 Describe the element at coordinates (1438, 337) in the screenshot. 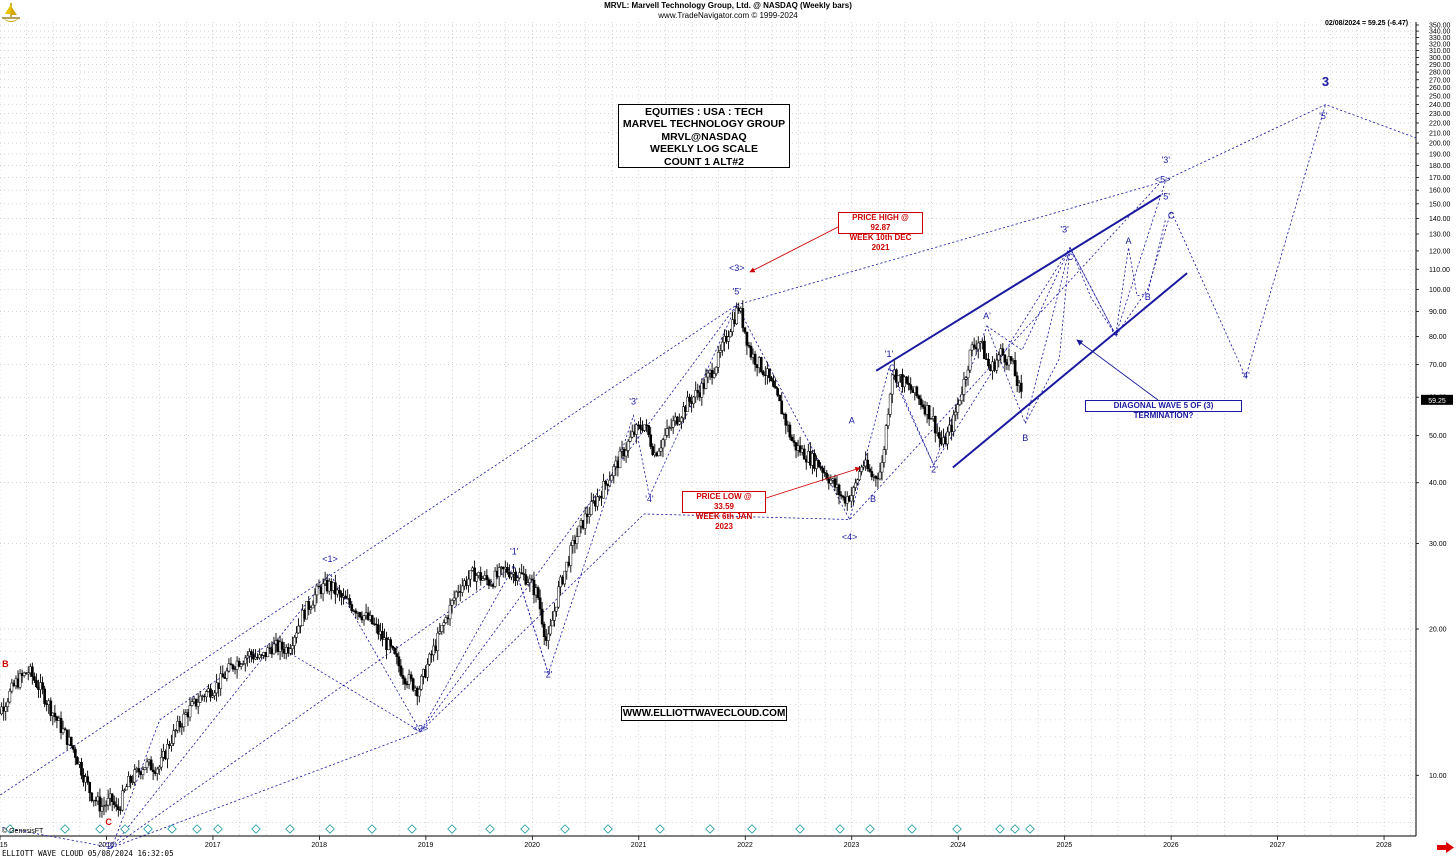

I see `y-tick-label: 80.00` at that location.